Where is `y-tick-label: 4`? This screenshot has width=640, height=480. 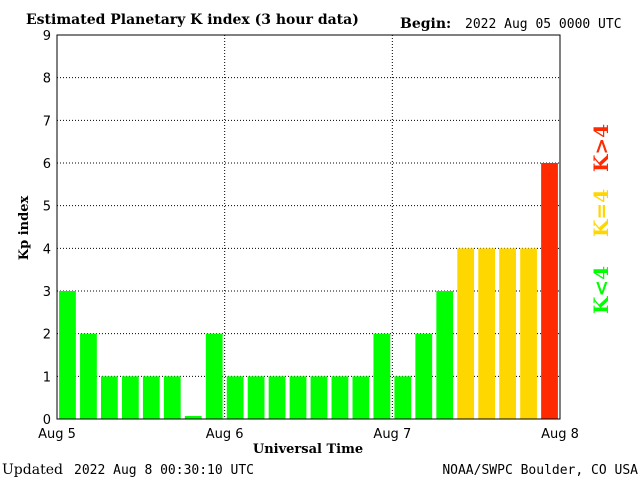 y-tick-label: 4 is located at coordinates (47, 249).